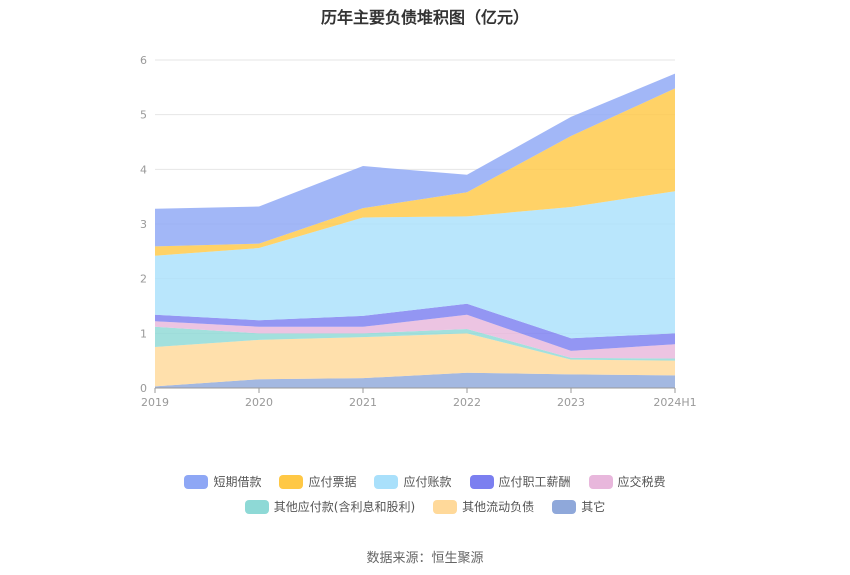 The width and height of the screenshot is (850, 575). I want to click on legend-item: 应付职工薪酬, so click(520, 481).